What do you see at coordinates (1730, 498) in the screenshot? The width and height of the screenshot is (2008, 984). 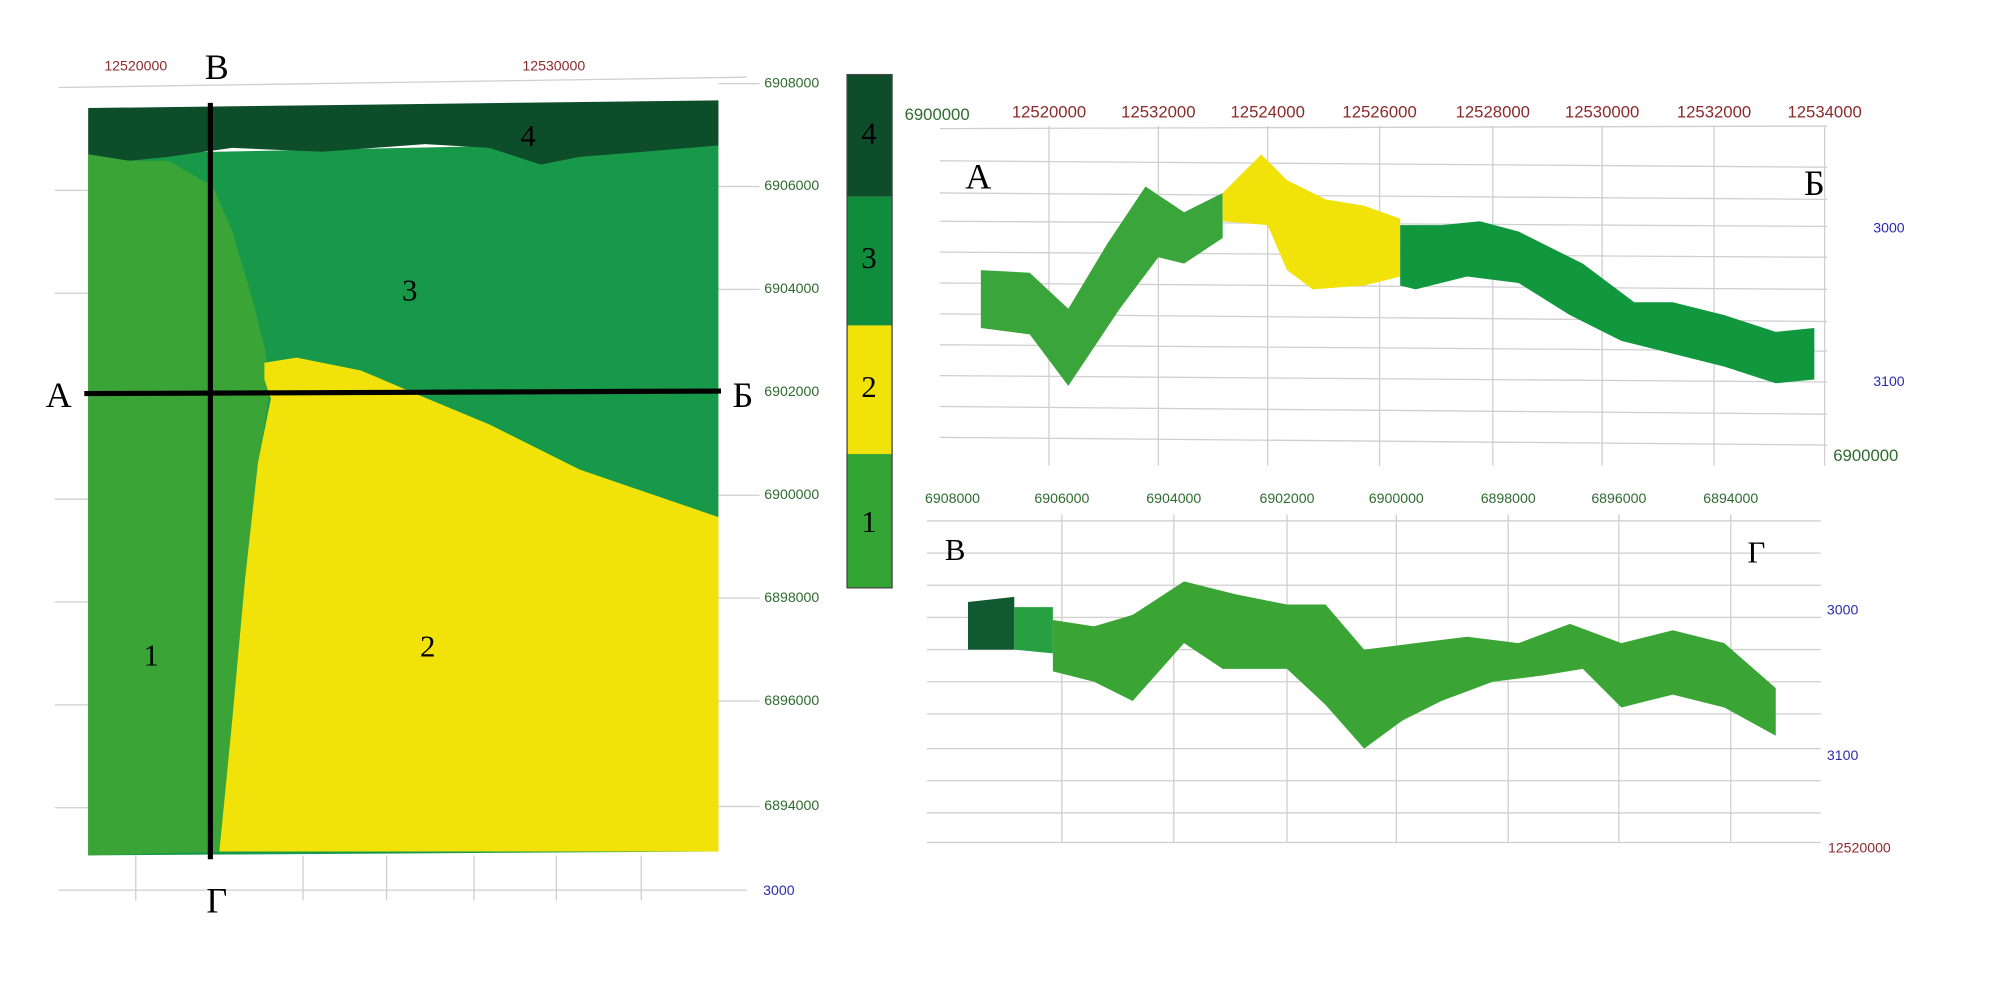 I see `section-x-label: 6894000` at bounding box center [1730, 498].